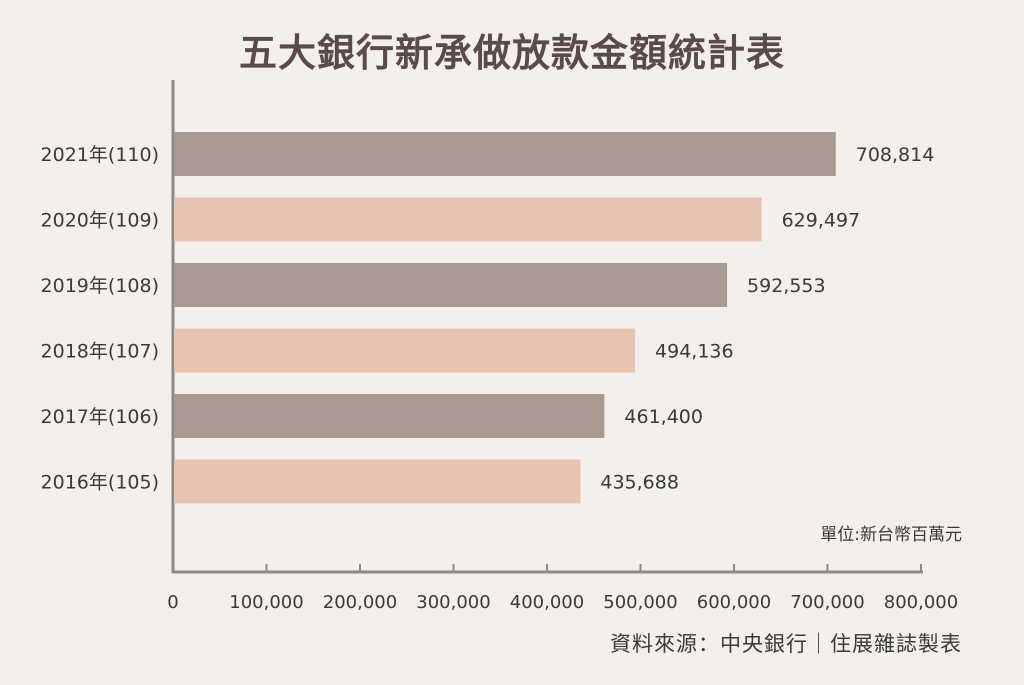  What do you see at coordinates (100, 483) in the screenshot?
I see `category-label: 2016年(105)` at bounding box center [100, 483].